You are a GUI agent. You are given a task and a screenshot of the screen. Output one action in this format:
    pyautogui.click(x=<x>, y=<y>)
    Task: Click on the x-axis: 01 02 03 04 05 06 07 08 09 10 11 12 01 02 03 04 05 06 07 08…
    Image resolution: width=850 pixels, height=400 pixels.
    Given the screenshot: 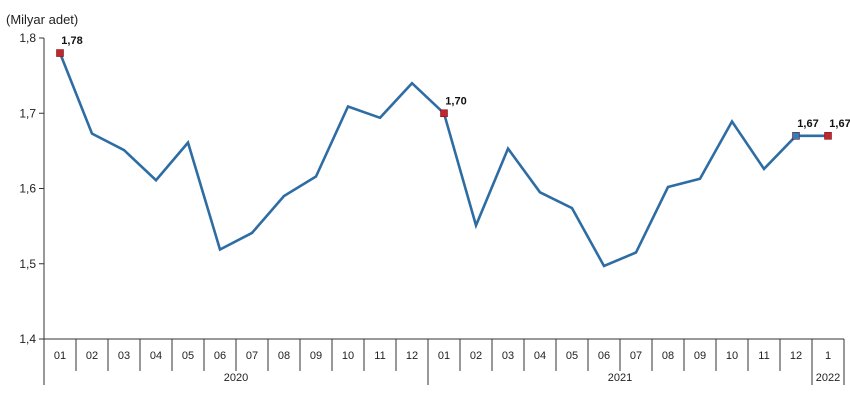 What is the action you would take?
    pyautogui.click(x=444, y=361)
    